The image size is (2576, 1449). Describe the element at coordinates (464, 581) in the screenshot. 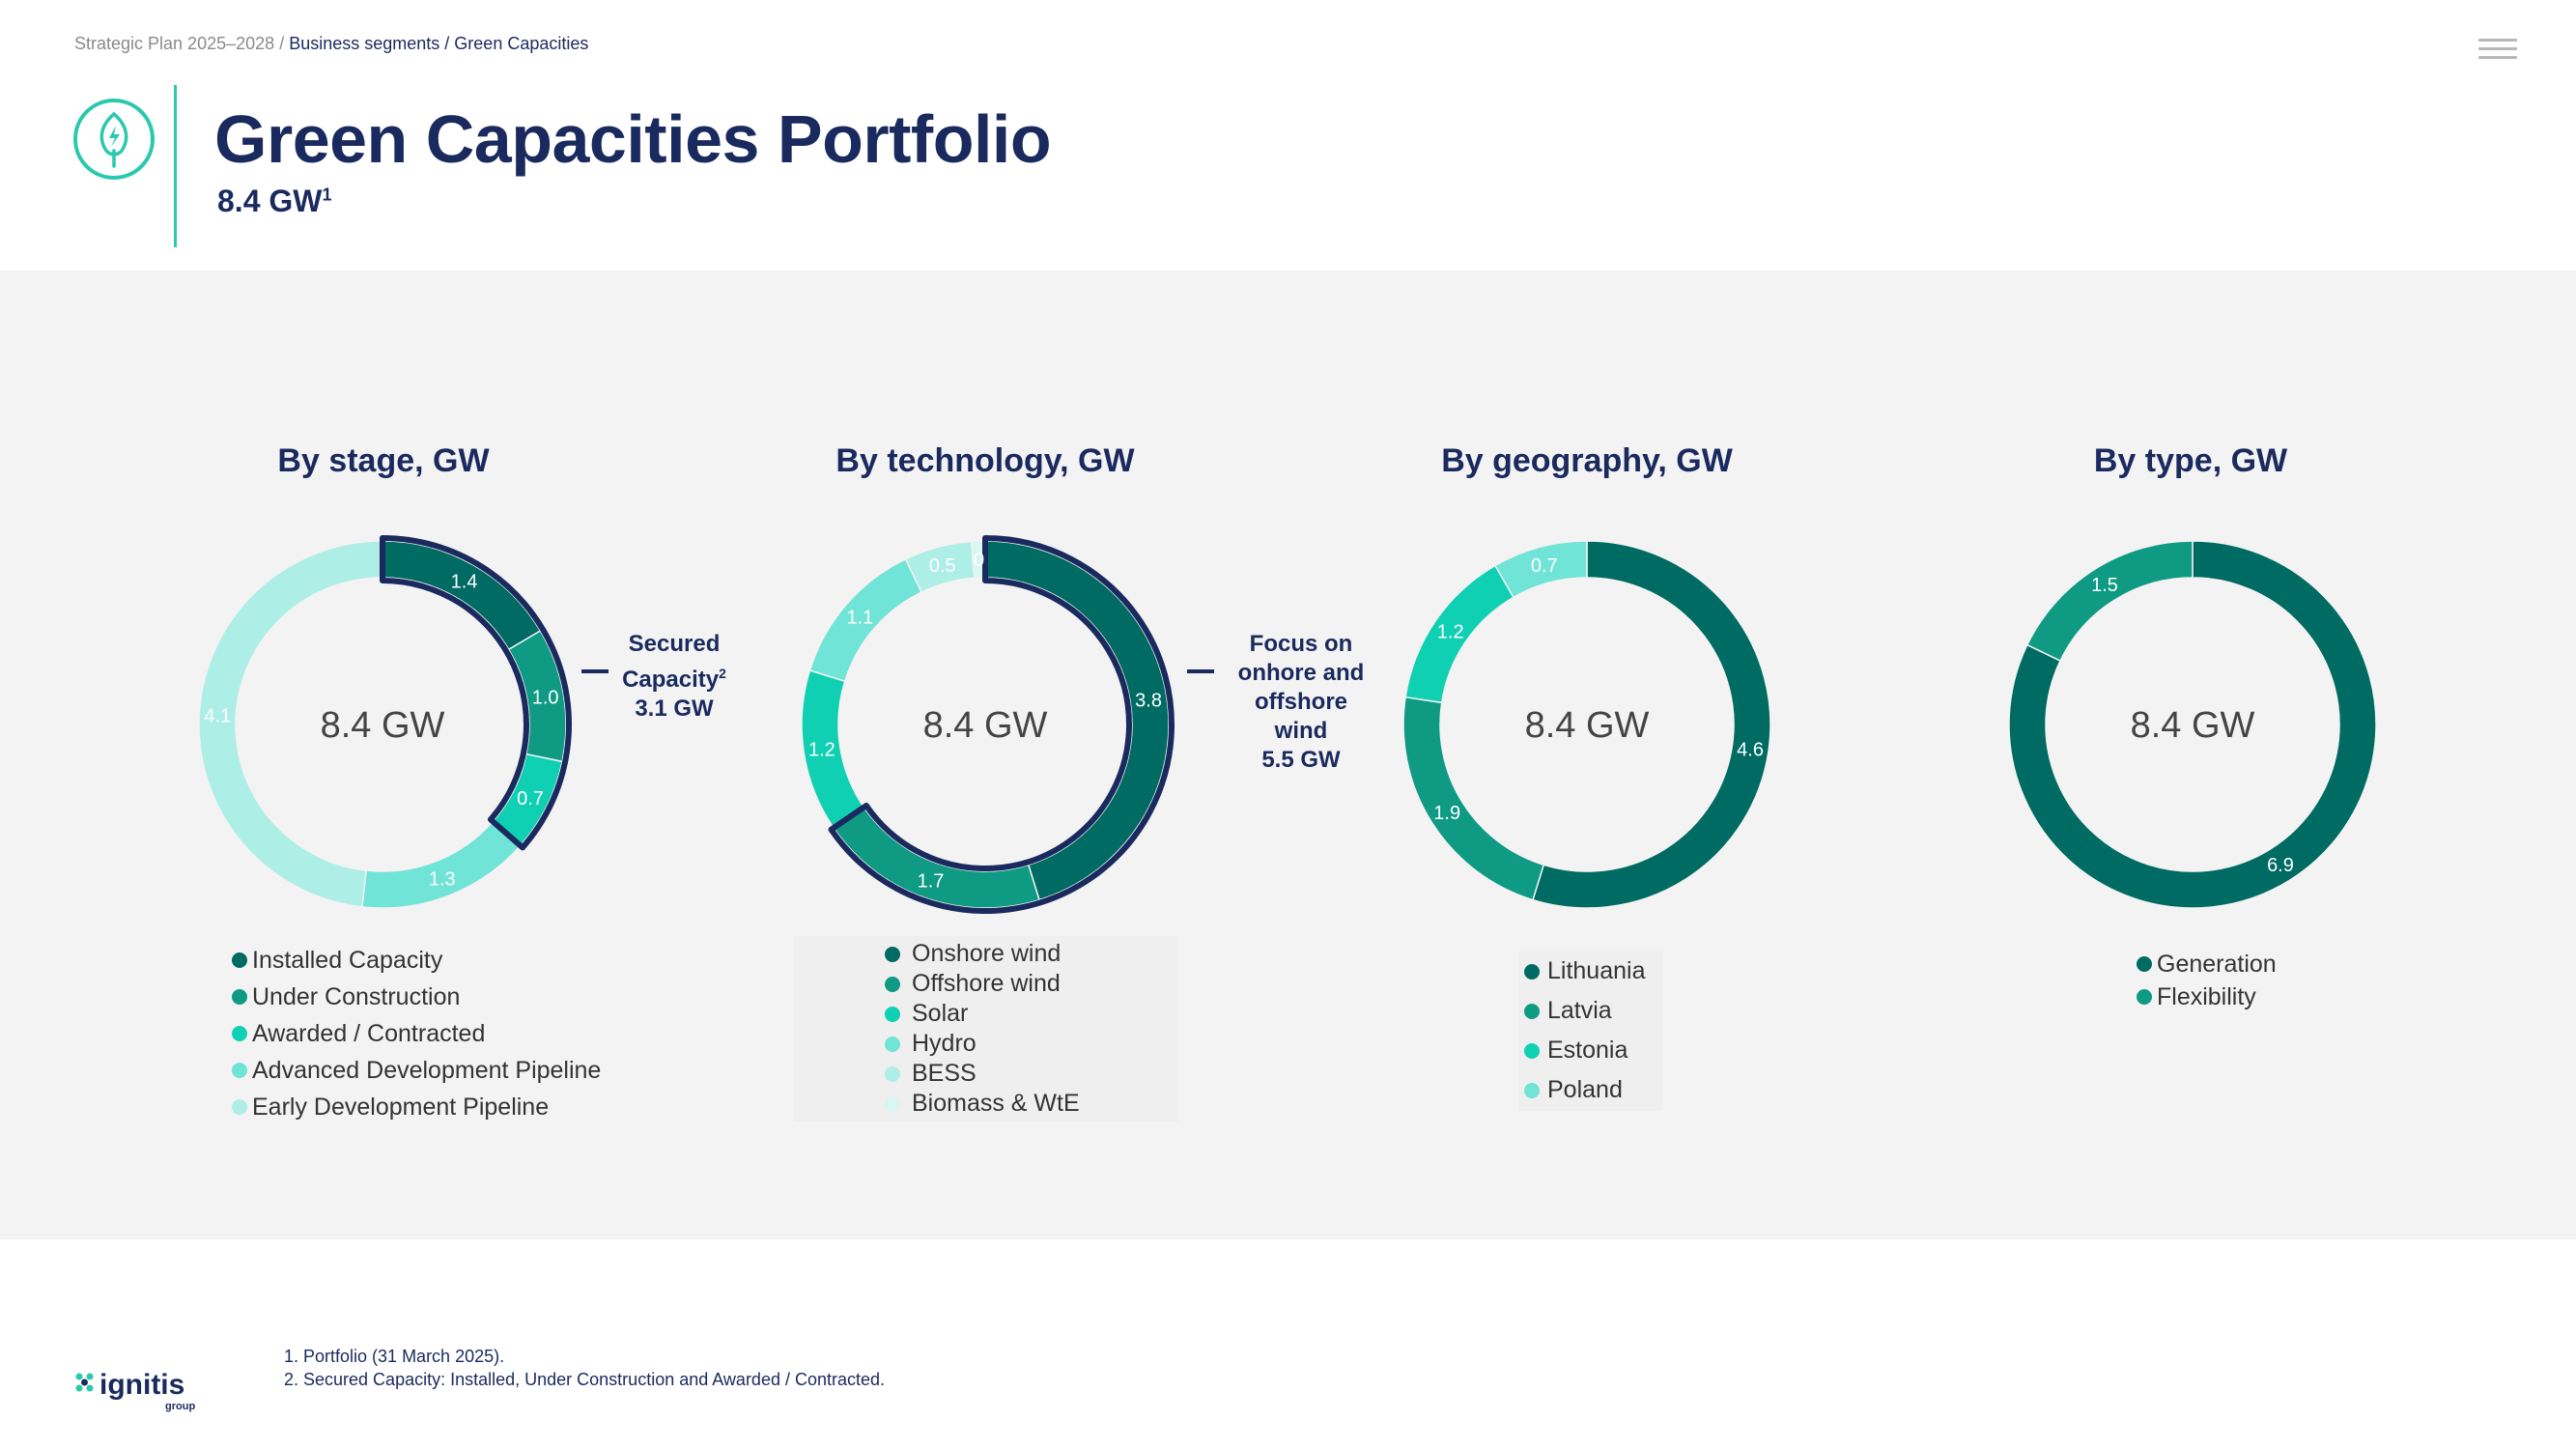

I see `donut-value-label: 1.4` at that location.